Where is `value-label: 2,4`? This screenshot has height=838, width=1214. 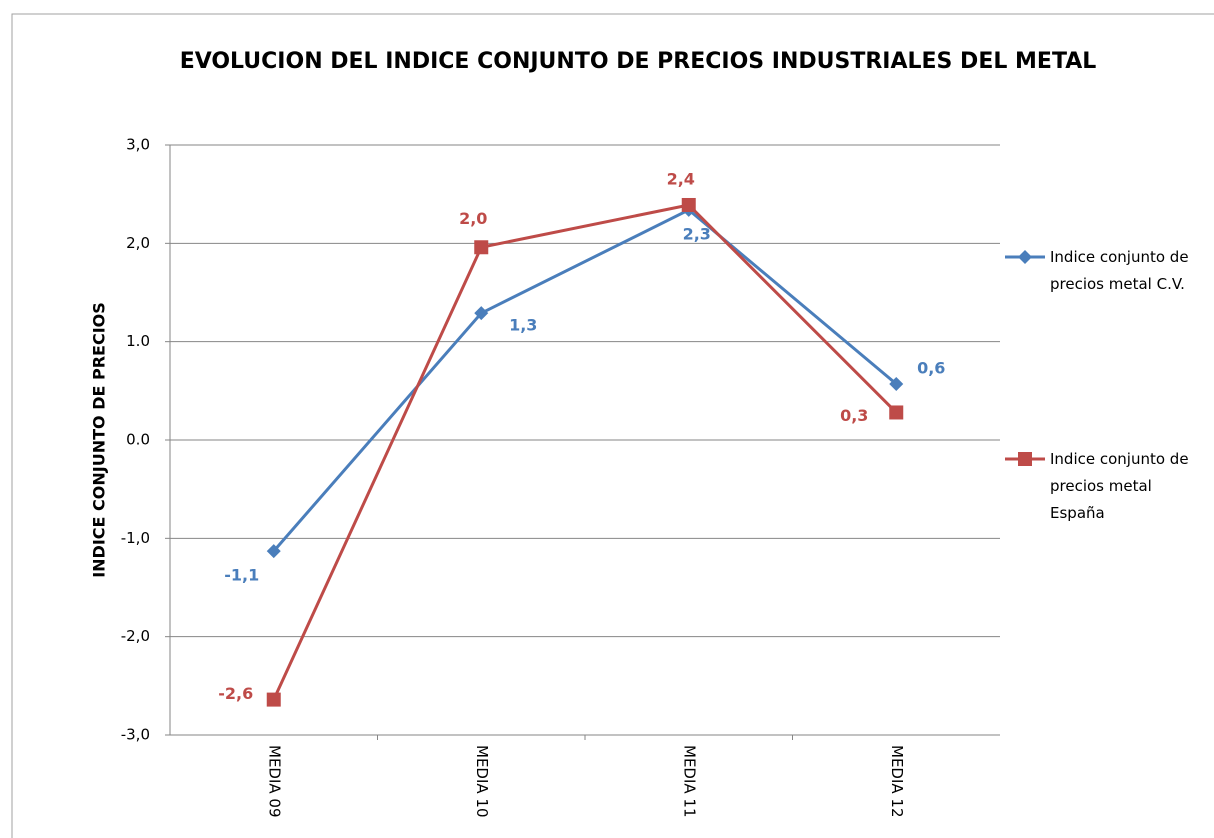 value-label: 2,4 is located at coordinates (681, 178).